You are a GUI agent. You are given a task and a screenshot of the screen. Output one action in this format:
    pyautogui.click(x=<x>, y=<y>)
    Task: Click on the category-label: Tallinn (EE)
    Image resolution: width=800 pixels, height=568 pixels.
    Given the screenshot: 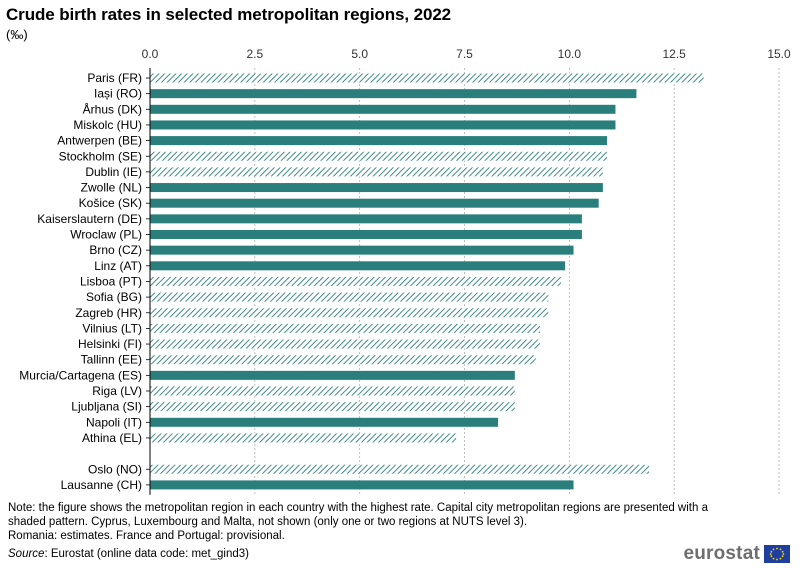 What is the action you would take?
    pyautogui.click(x=111, y=360)
    